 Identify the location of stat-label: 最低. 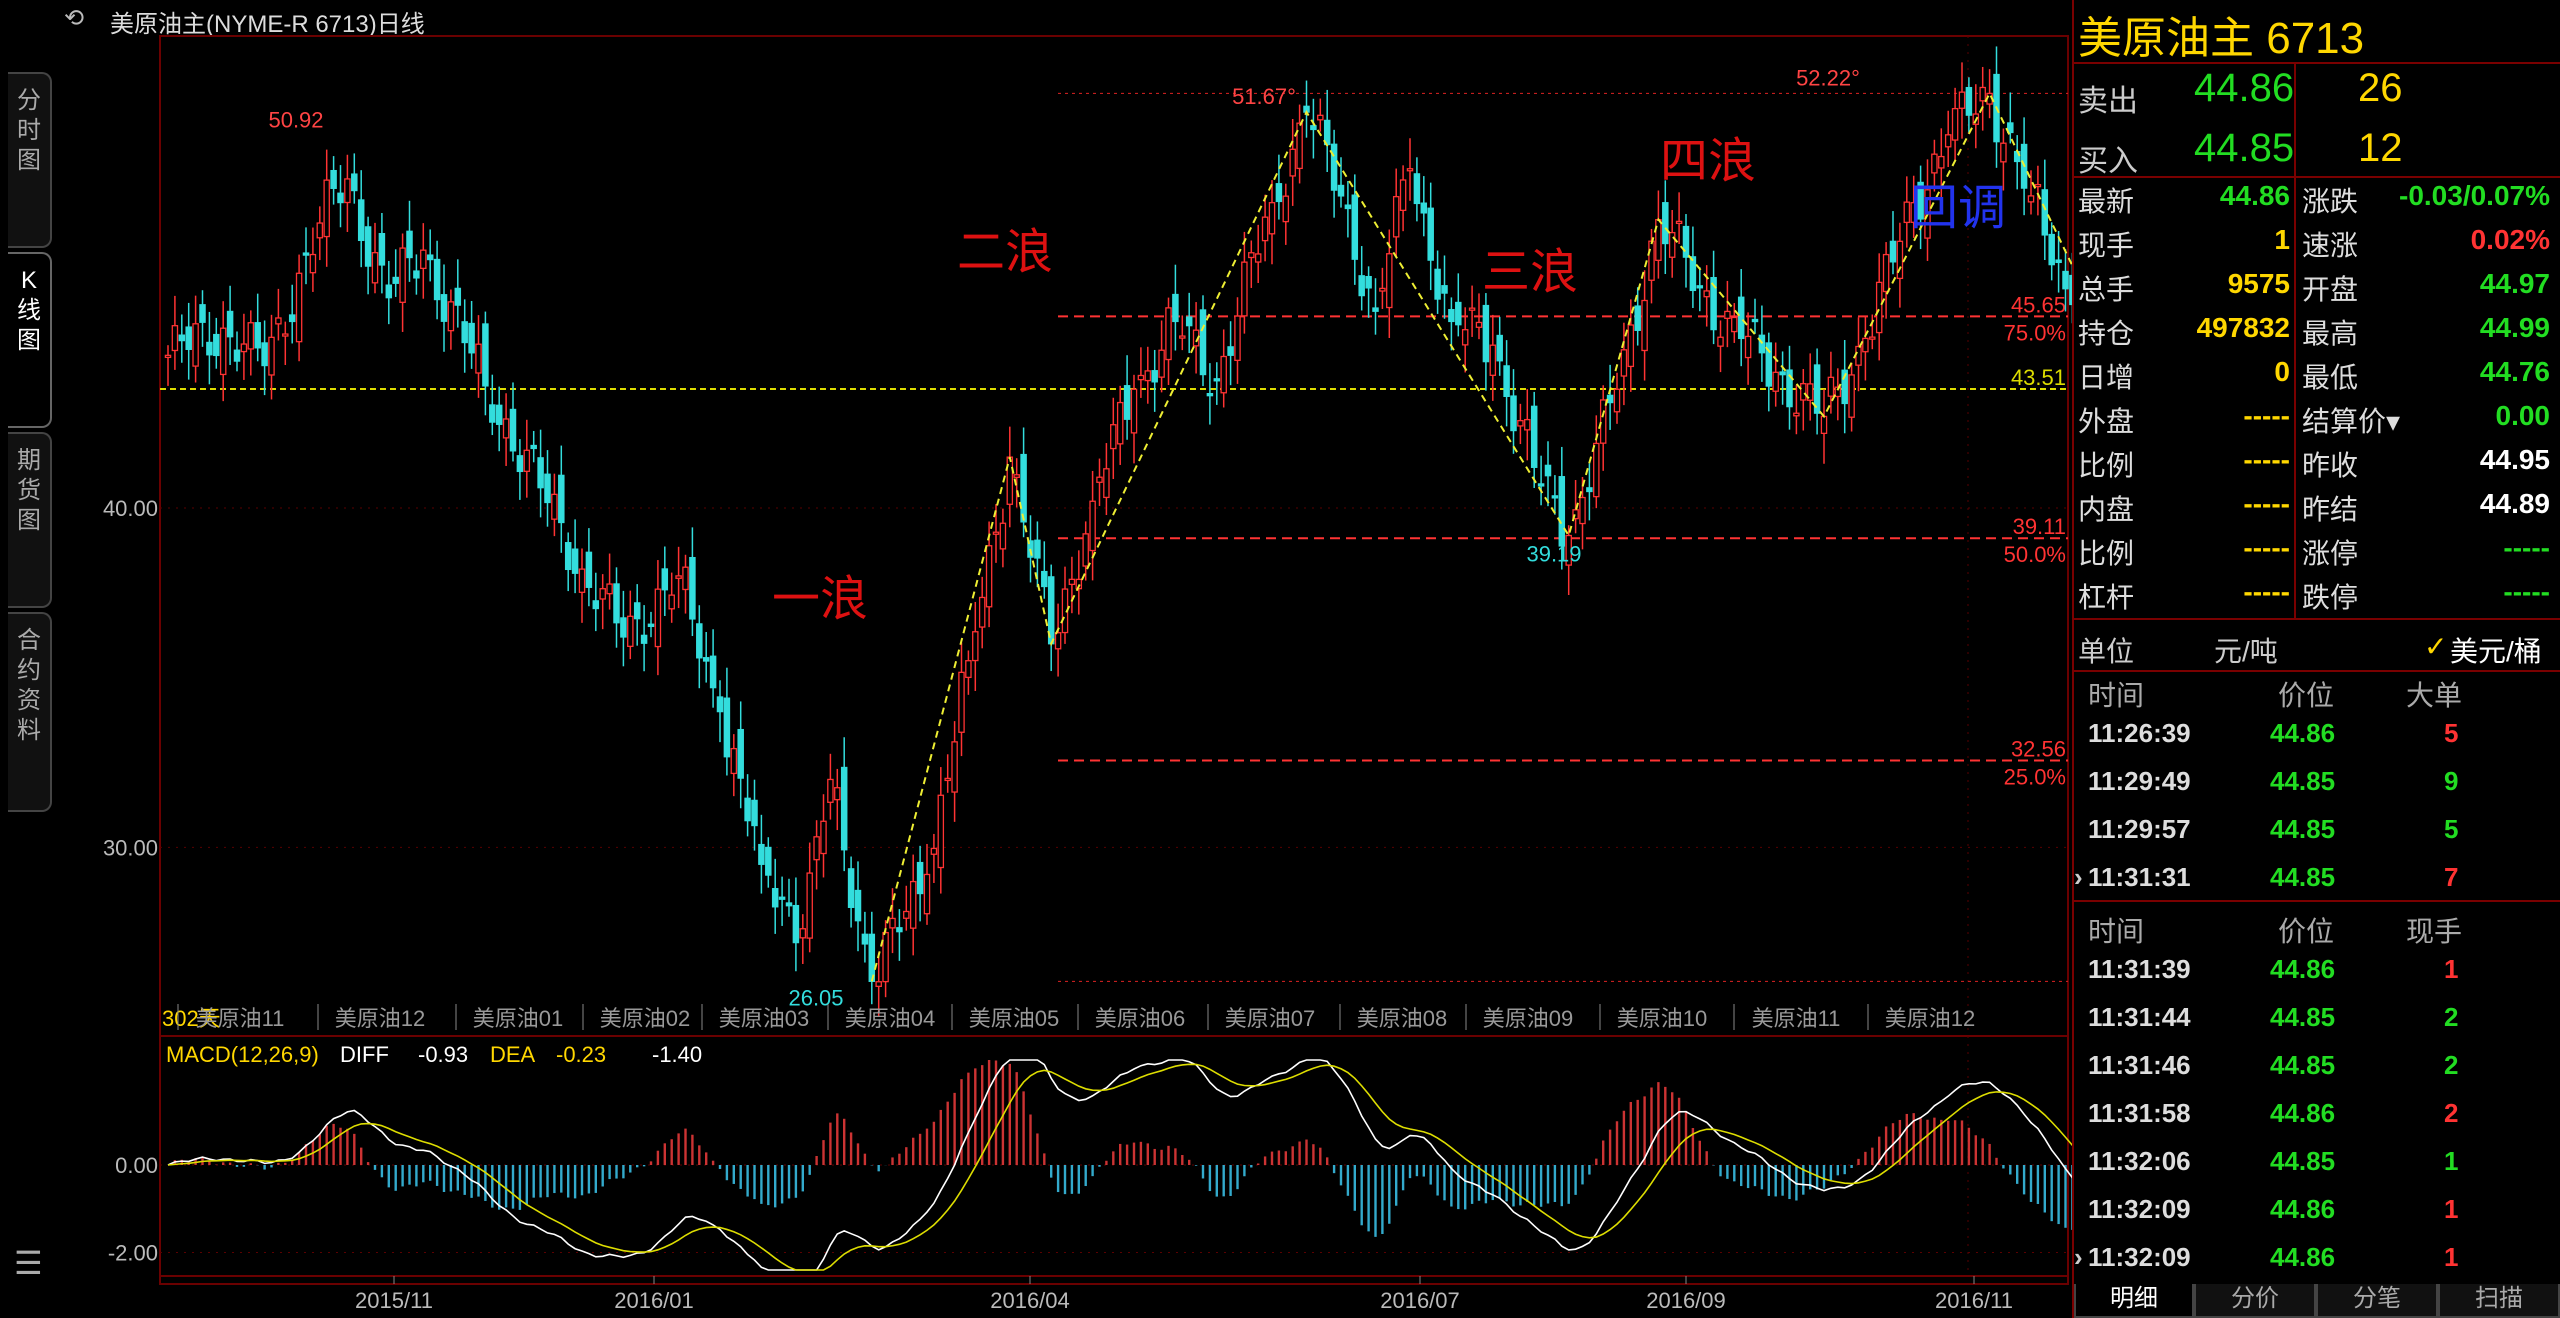
(2330, 377).